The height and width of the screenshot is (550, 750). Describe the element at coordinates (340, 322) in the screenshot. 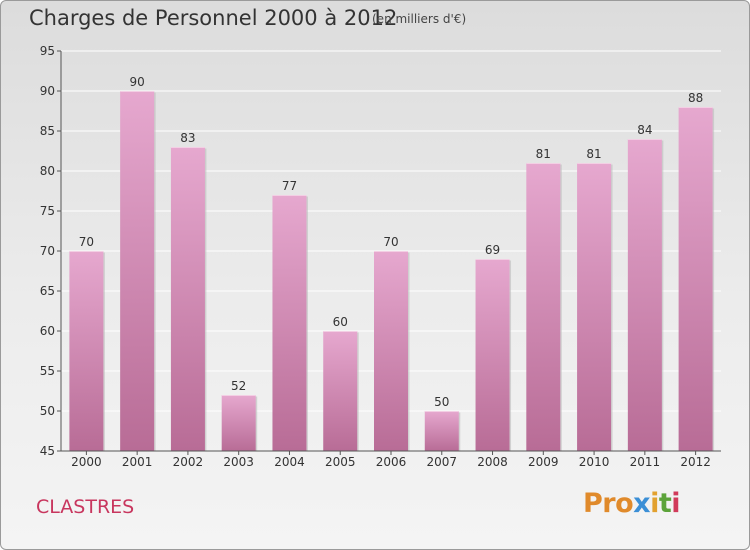

I see `data-label: 60` at that location.